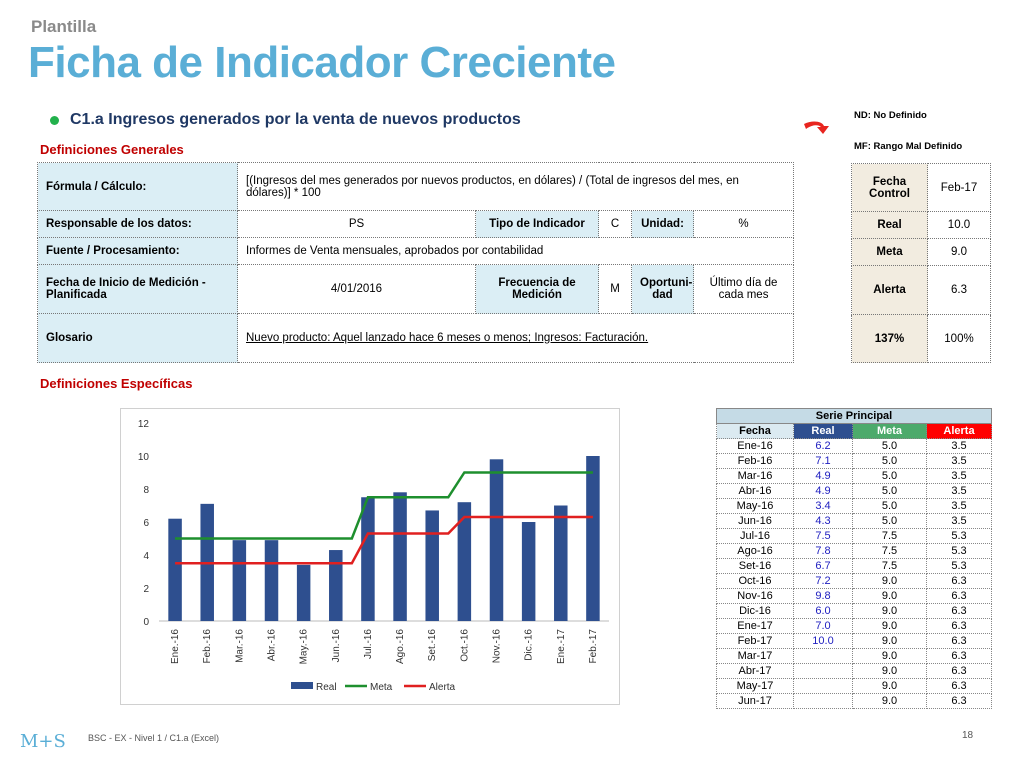  I want to click on row-fecha: May-16, so click(755, 506).